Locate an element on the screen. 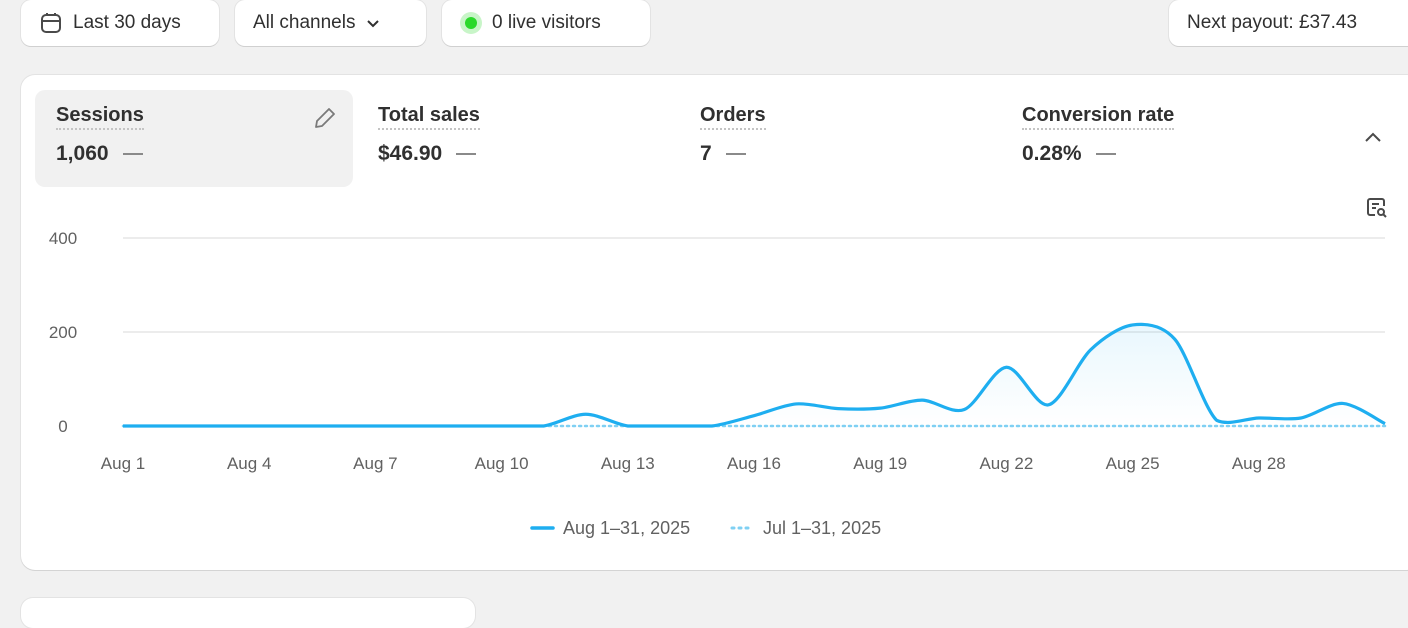 The image size is (1408, 628). date-range-button: Last 30 days is located at coordinates (120, 23).